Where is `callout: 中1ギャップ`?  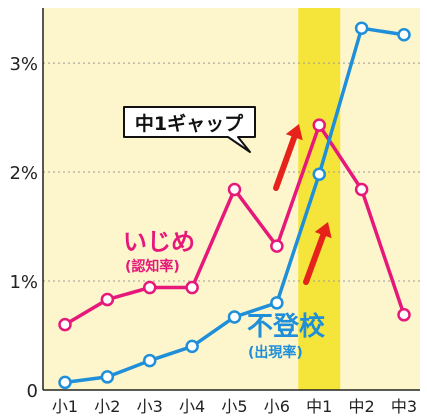
callout: 中1ギャップ is located at coordinates (189, 129).